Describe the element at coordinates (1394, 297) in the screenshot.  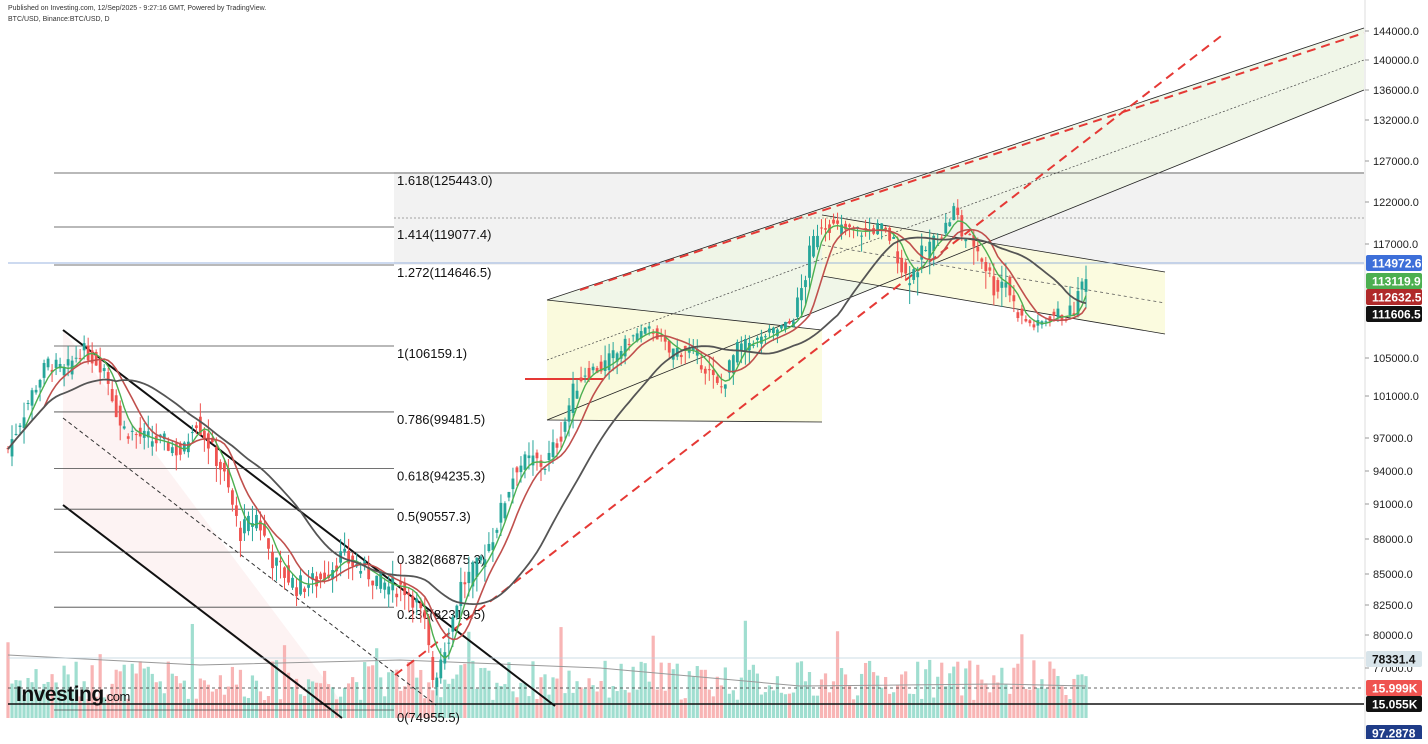
I see `price-badge: 112632.5` at that location.